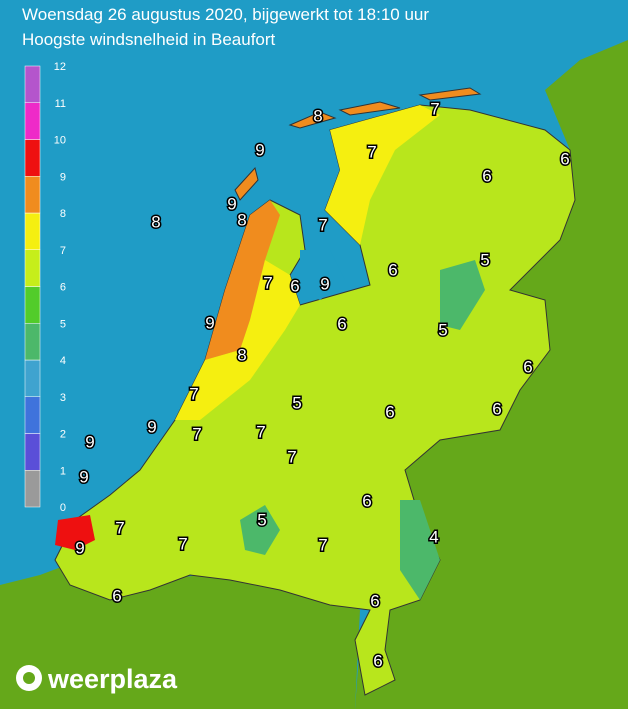 This screenshot has width=628, height=714. I want to click on logo-icon-inner, so click(29, 678).